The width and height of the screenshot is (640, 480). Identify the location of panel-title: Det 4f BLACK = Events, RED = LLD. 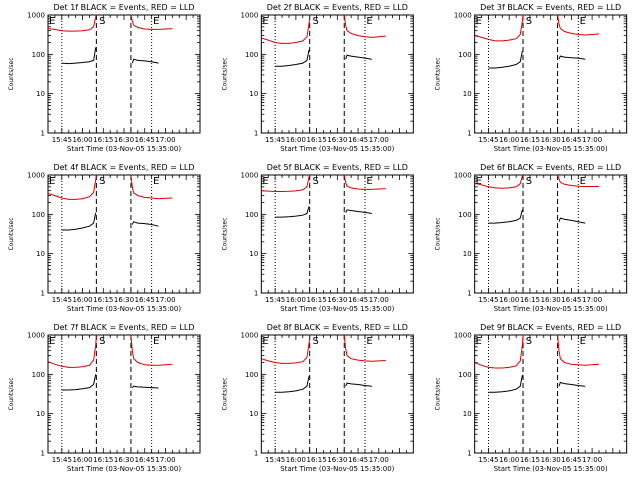
(123, 167).